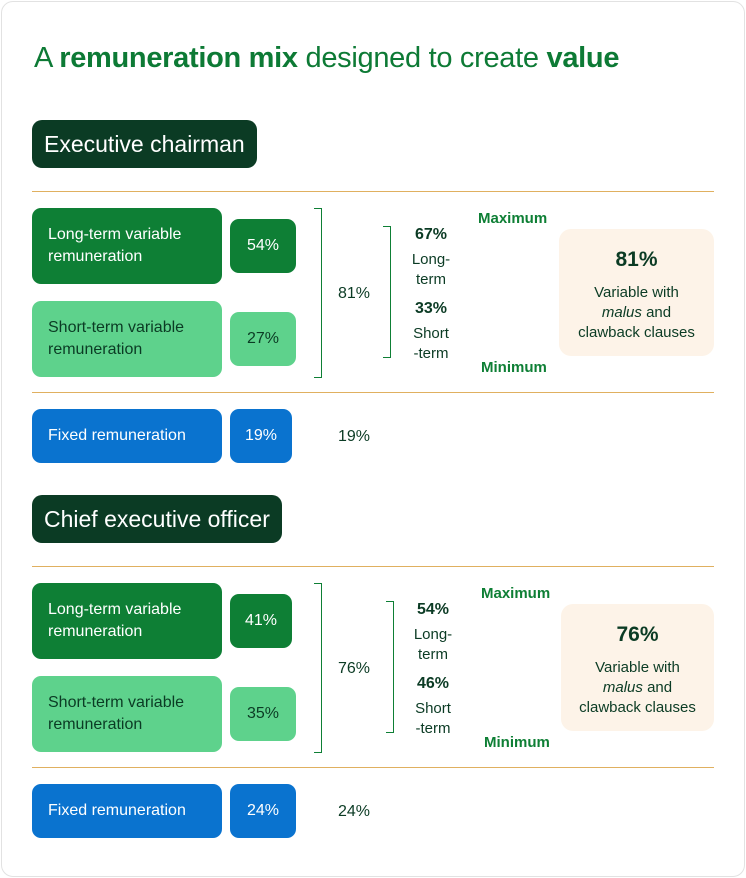 Image resolution: width=746 pixels, height=878 pixels. I want to click on long-term-percent: 54%, so click(263, 246).